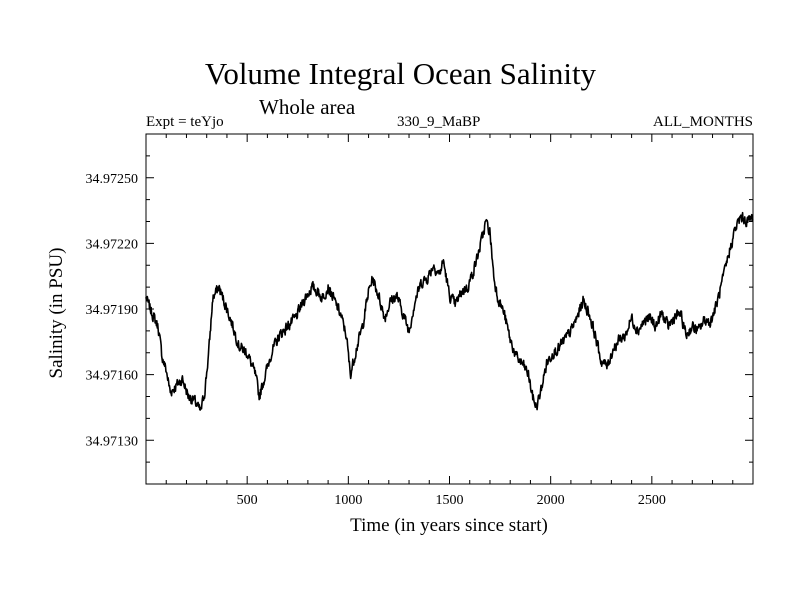 The width and height of the screenshot is (800, 605). What do you see at coordinates (450, 500) in the screenshot?
I see `x-tick-label: 1500` at bounding box center [450, 500].